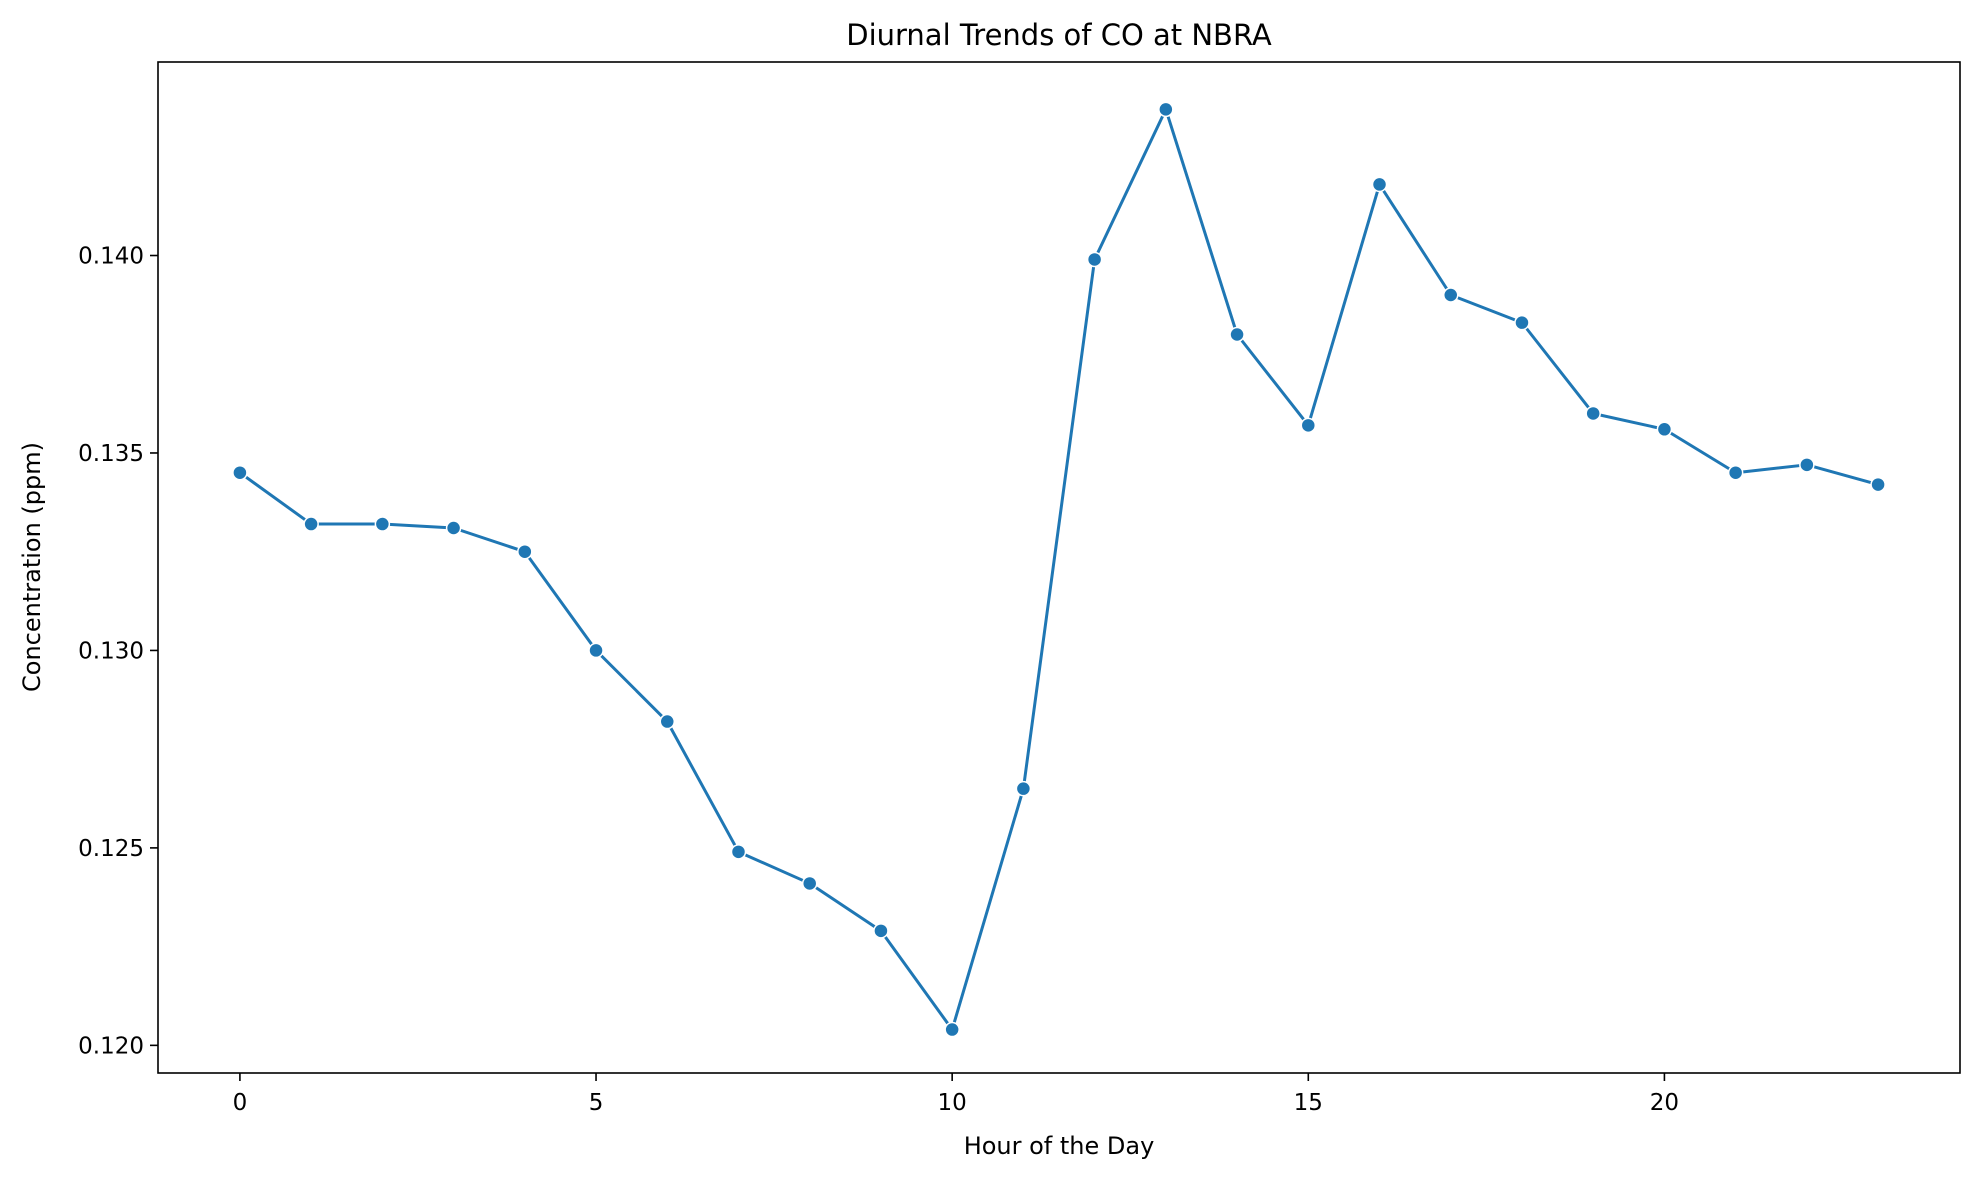 Image resolution: width=1979 pixels, height=1180 pixels. What do you see at coordinates (111, 651) in the screenshot?
I see `y-tick-label: 0.130` at bounding box center [111, 651].